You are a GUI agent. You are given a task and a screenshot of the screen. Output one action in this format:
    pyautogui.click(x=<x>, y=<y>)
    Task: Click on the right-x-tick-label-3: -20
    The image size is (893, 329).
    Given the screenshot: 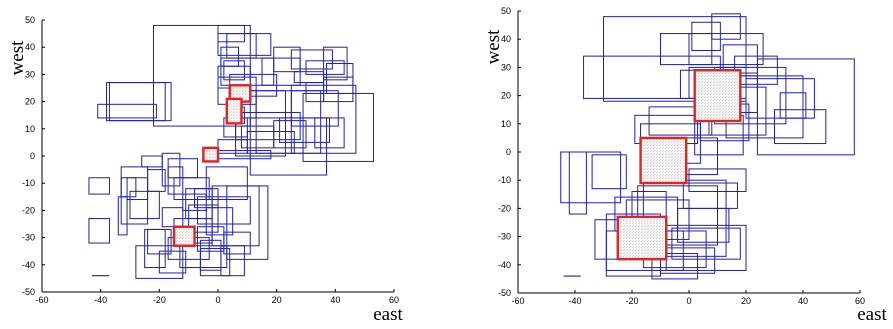 What is the action you would take?
    pyautogui.click(x=631, y=301)
    